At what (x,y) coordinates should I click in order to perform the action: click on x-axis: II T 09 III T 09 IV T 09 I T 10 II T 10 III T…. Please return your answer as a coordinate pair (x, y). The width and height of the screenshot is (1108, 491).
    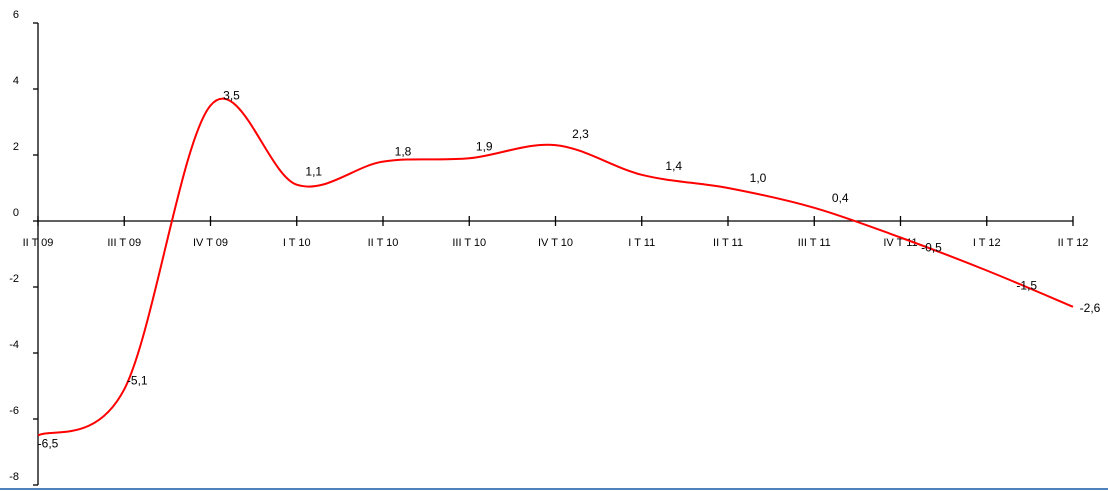
    Looking at the image, I should click on (556, 232).